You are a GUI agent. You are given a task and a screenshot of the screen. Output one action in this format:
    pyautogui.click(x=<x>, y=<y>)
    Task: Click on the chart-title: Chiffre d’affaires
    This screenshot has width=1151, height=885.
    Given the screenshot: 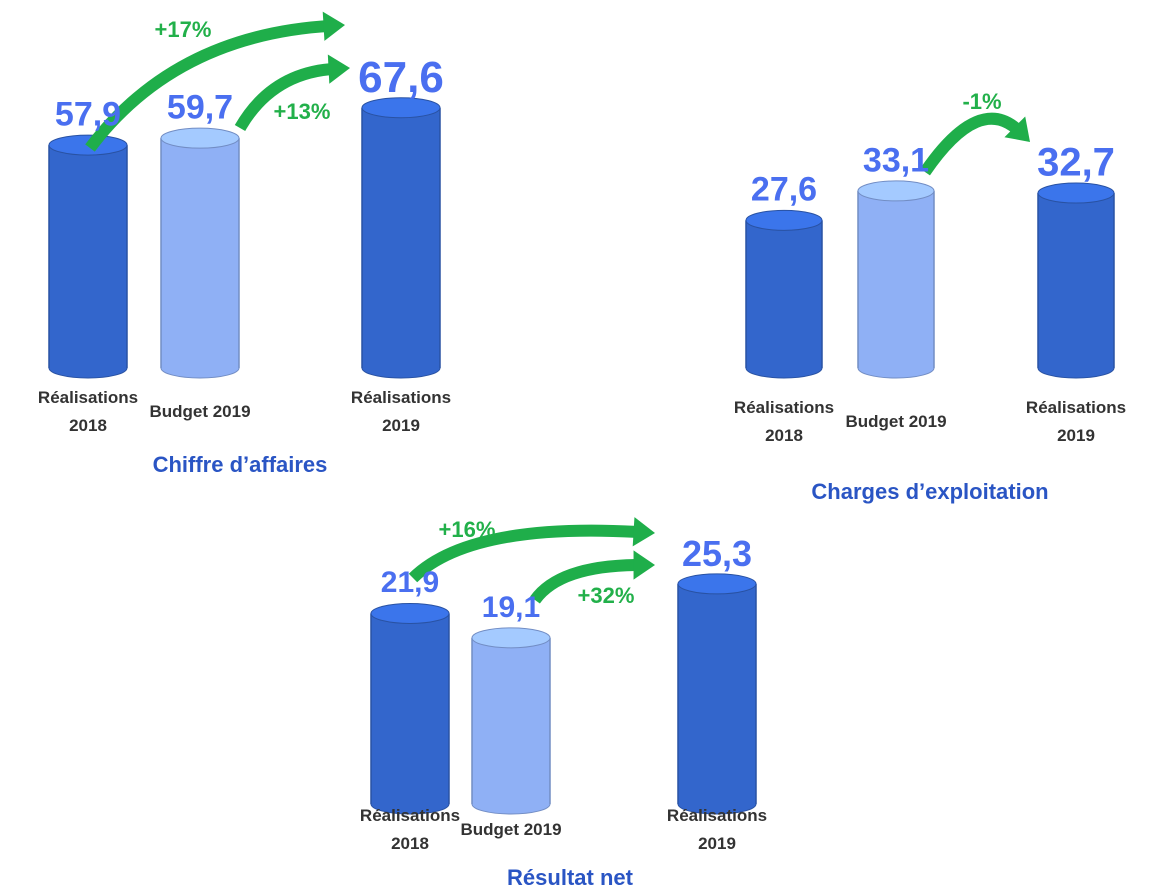 What is the action you would take?
    pyautogui.click(x=240, y=464)
    